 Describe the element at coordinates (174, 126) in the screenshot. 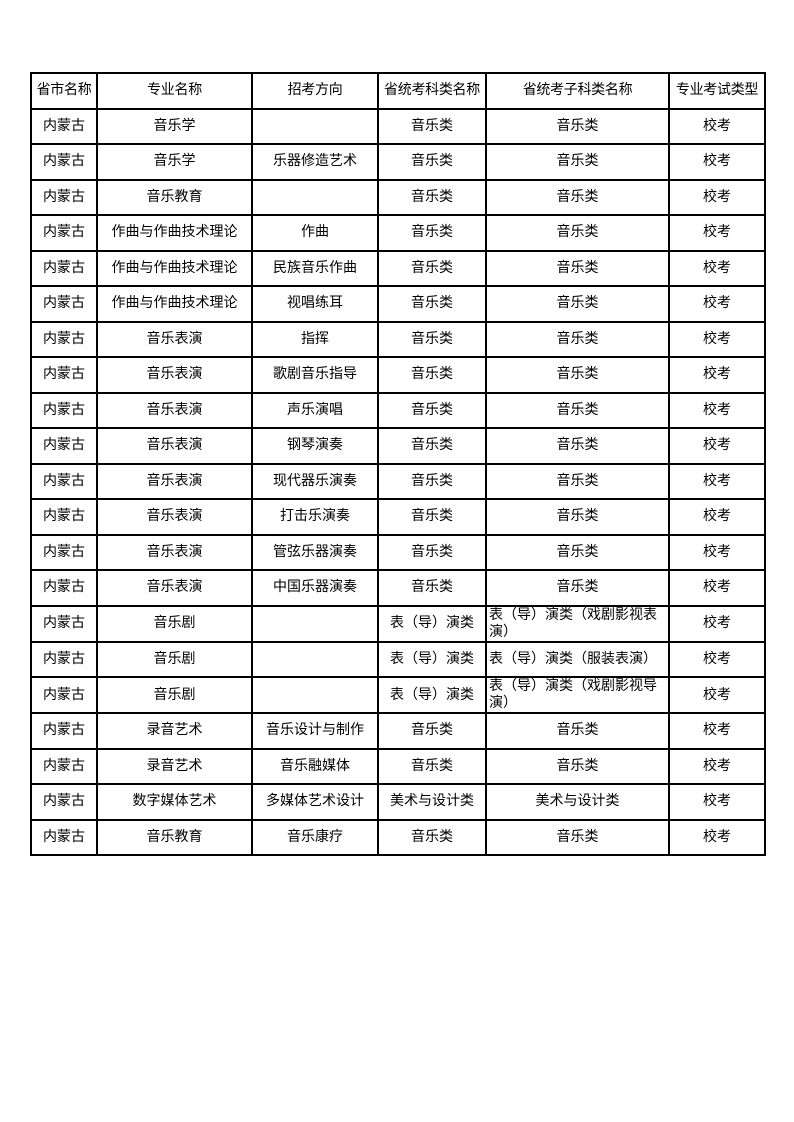

I see `cell-major: 音乐学` at that location.